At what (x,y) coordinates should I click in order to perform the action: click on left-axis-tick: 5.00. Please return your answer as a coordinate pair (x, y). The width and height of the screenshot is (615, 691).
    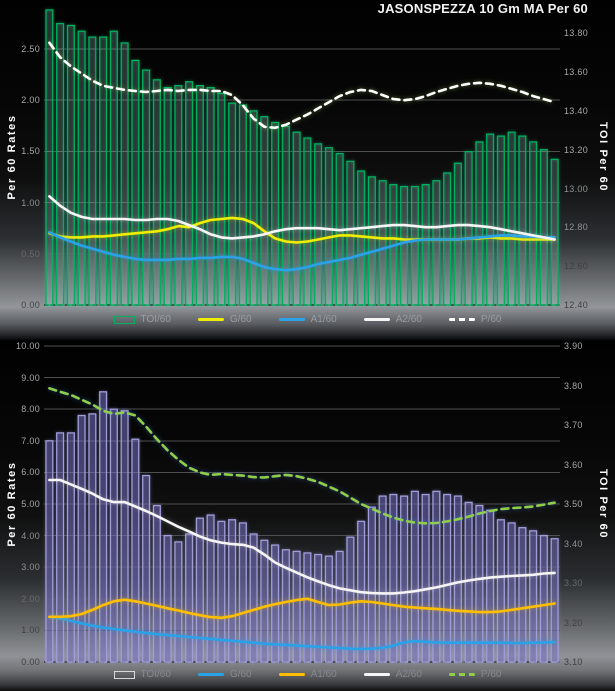
    Looking at the image, I should click on (30, 504).